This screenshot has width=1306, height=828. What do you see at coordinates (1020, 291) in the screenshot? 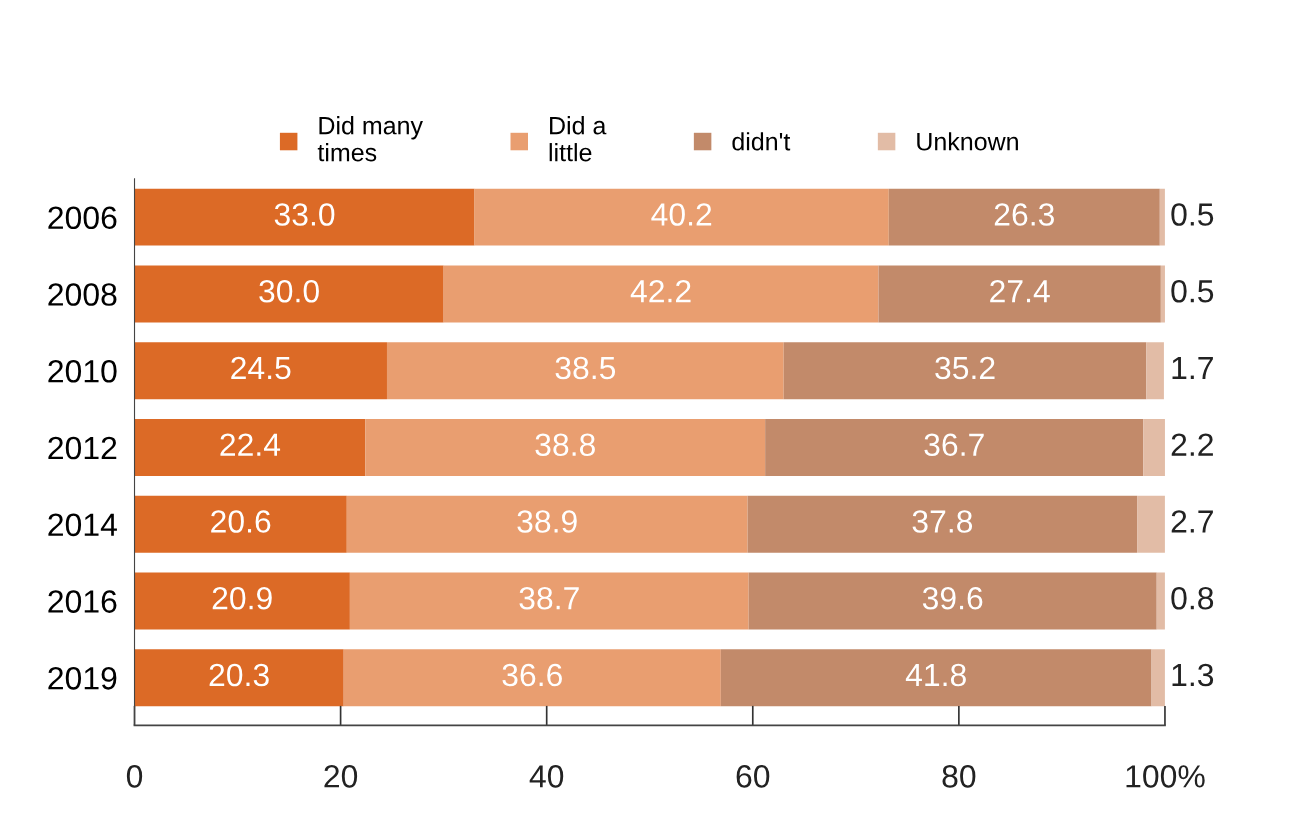
I see `data-label: 27.4` at bounding box center [1020, 291].